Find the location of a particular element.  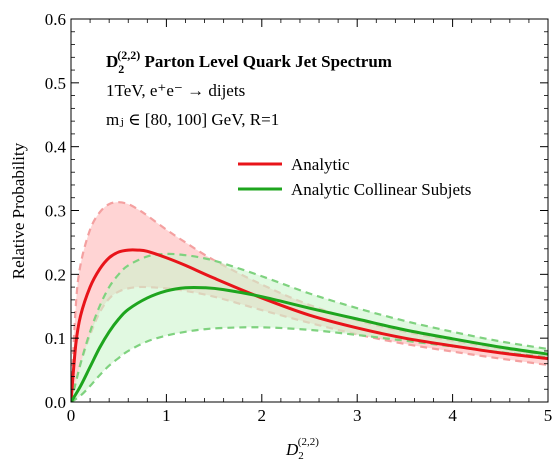

chart-title: D2(2,2) Parton Level Quark Jet Spectrum is located at coordinates (249, 62).